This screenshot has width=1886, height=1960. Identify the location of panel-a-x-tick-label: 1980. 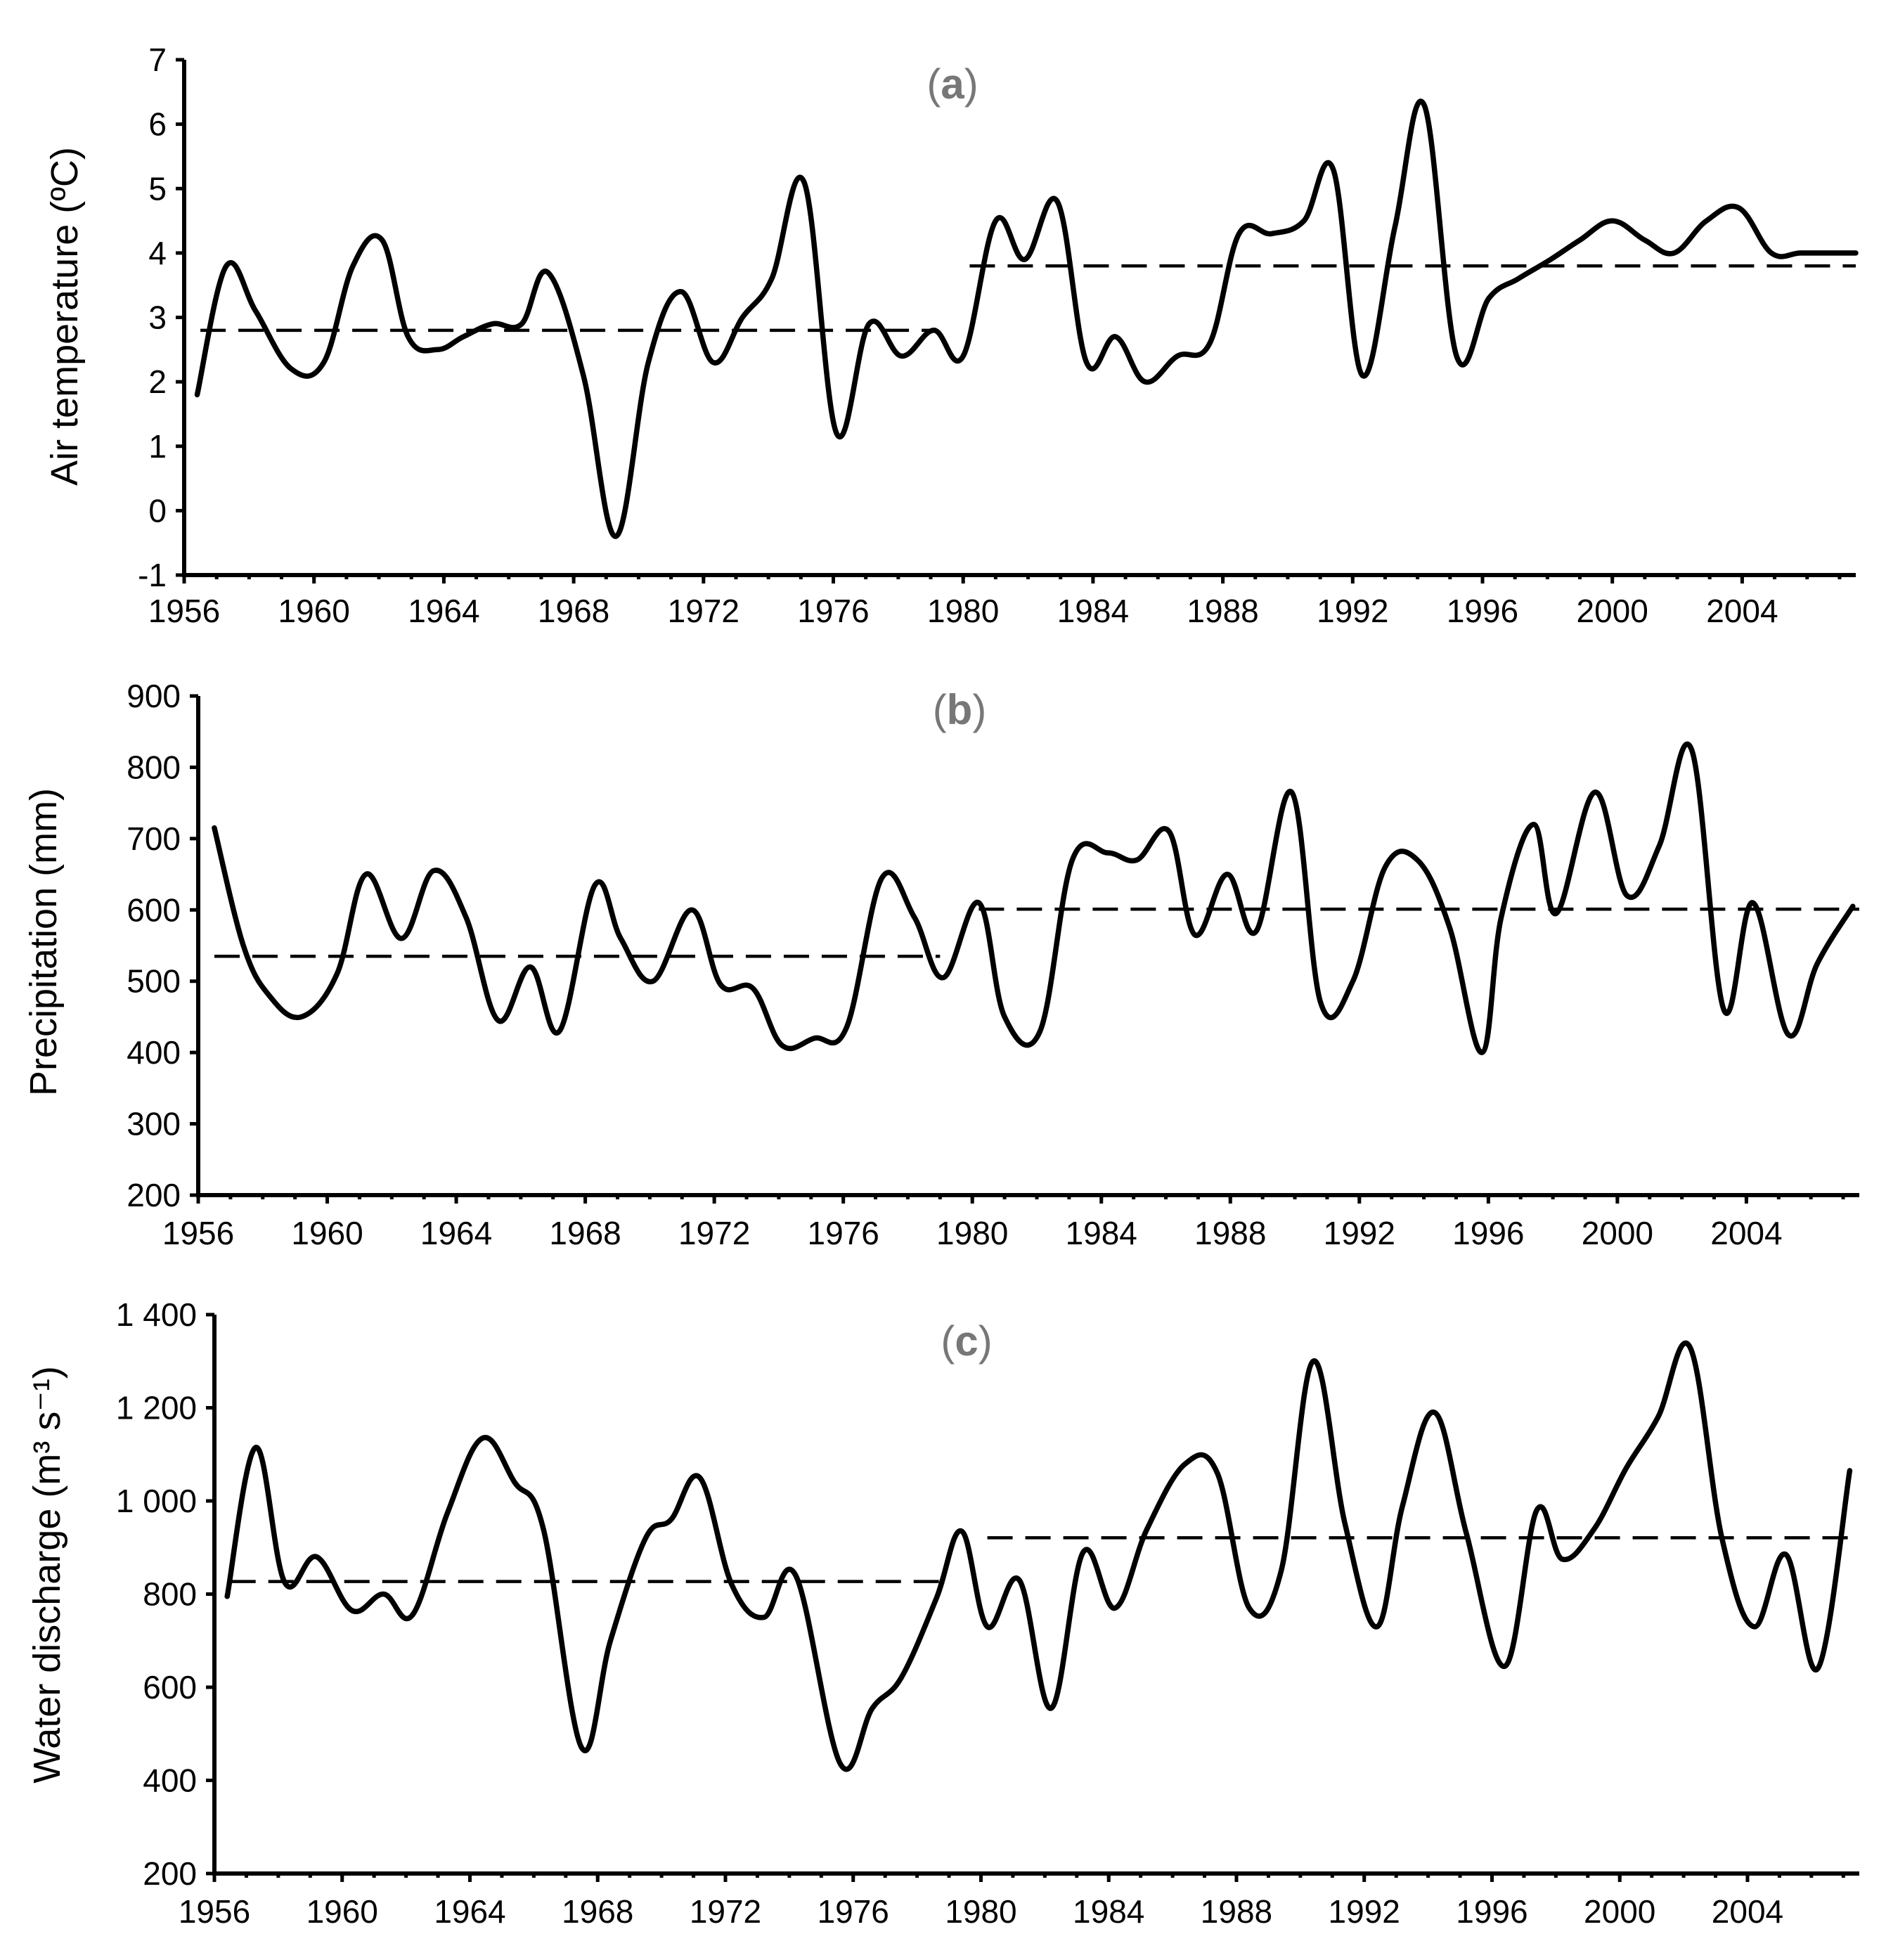
(963, 611).